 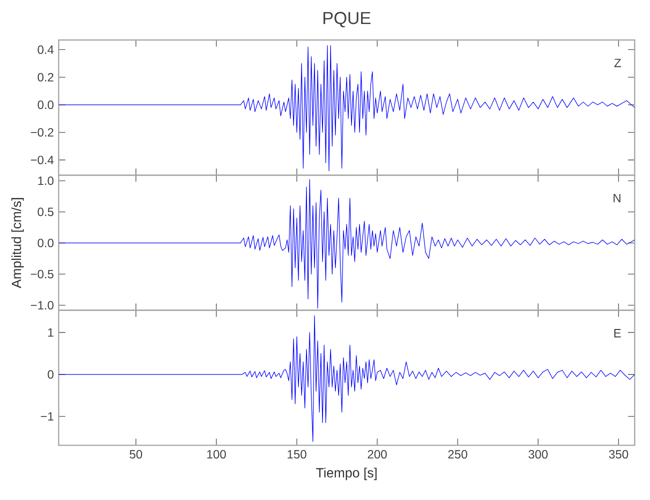 What do you see at coordinates (377, 454) in the screenshot?
I see `x-tick-label: 200` at bounding box center [377, 454].